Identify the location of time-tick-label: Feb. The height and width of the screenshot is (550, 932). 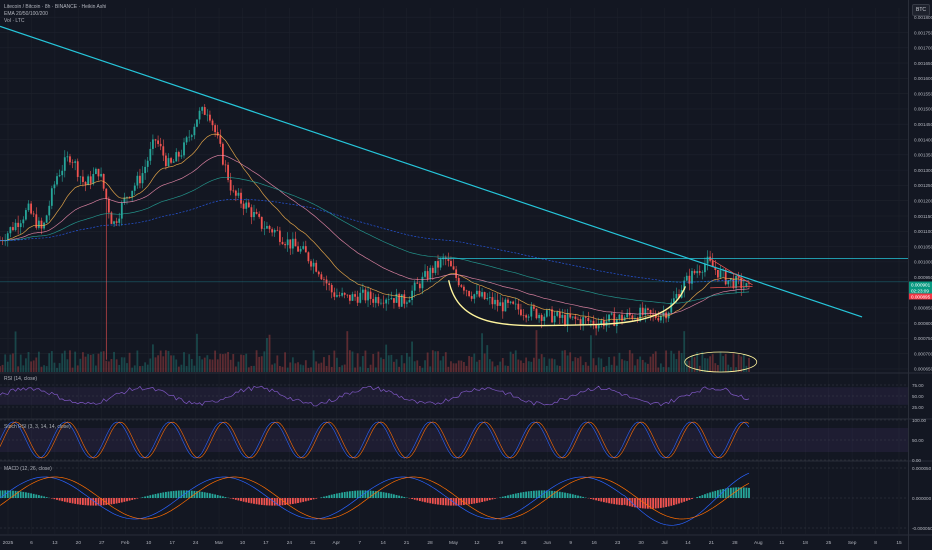
(125, 543).